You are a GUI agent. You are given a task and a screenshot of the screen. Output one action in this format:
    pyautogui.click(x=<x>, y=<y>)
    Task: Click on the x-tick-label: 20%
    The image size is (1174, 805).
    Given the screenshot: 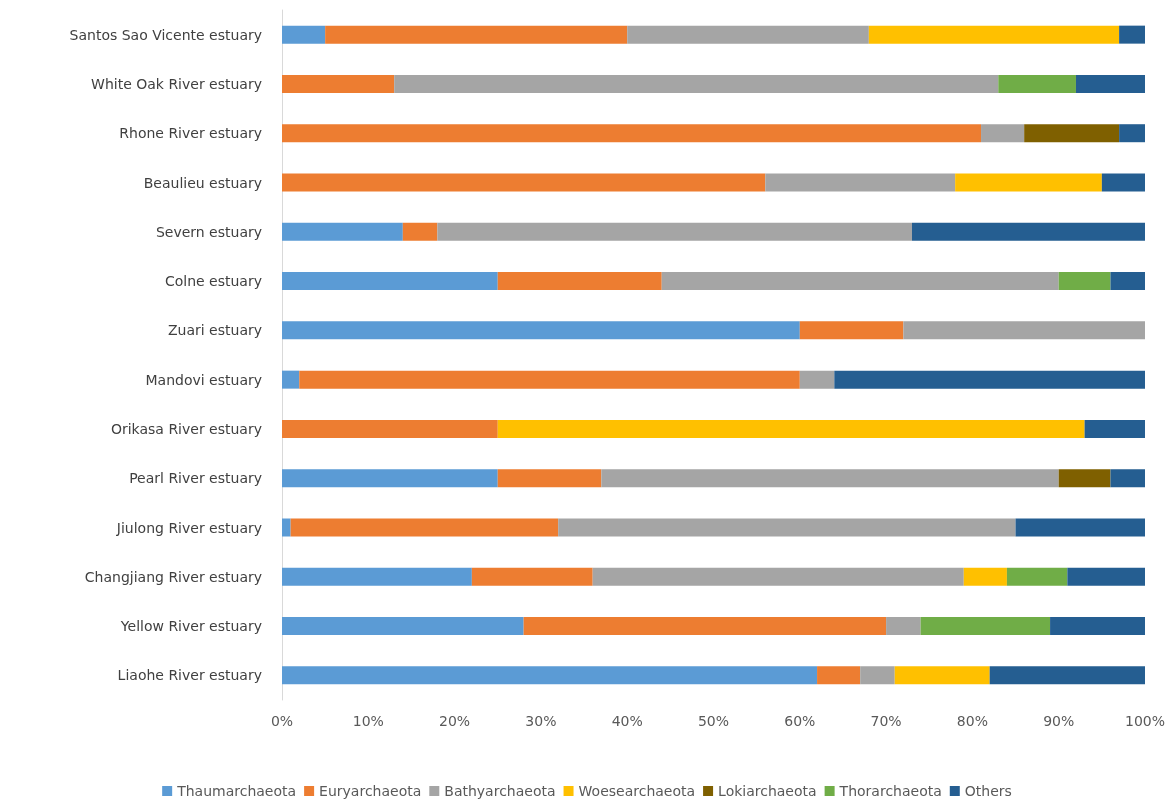 What is the action you would take?
    pyautogui.click(x=455, y=721)
    